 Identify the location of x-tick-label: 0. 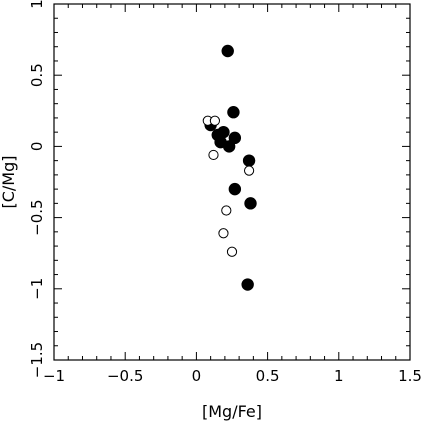
(197, 376).